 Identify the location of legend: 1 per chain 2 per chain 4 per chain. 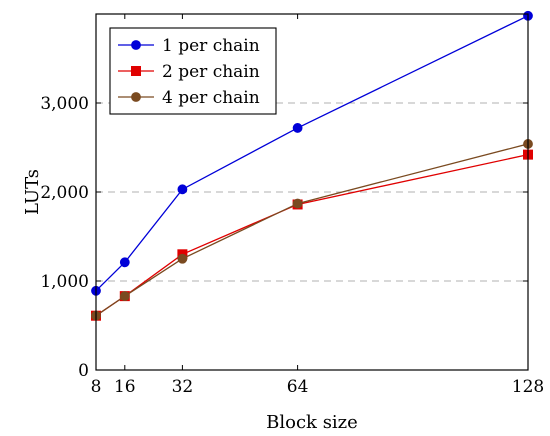
(193, 71).